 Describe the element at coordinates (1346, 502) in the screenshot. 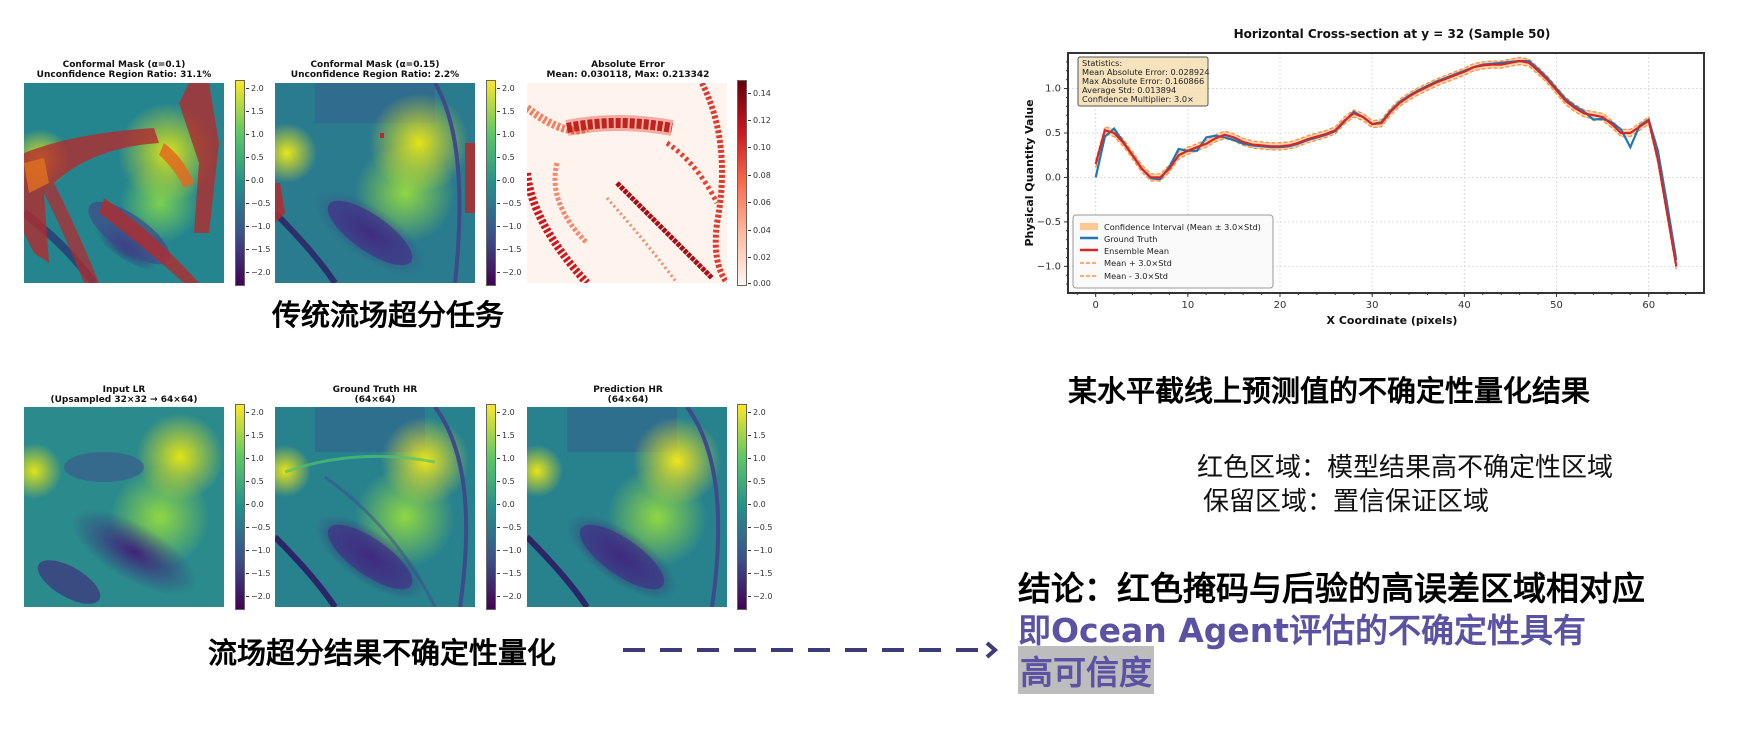

I see `note-retained-region: 保留区域：置信保证区域` at that location.